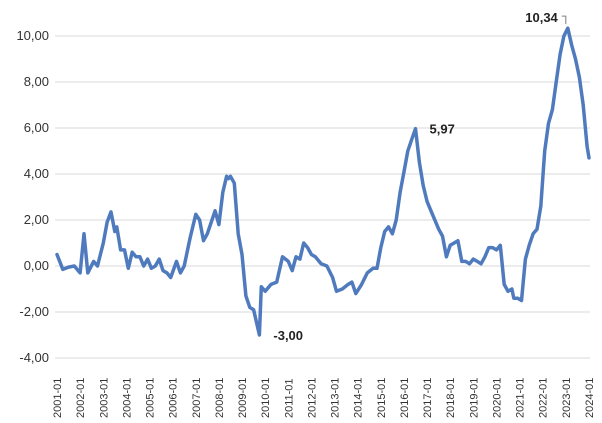  What do you see at coordinates (127, 398) in the screenshot?
I see `x-tick-label: 2004-01` at bounding box center [127, 398].